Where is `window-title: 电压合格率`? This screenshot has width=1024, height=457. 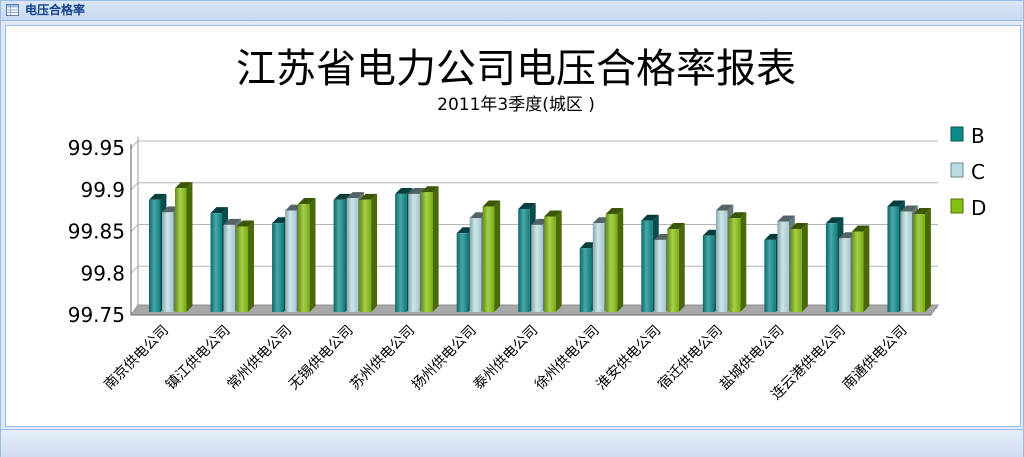 window-title: 电压合格率 is located at coordinates (55, 10).